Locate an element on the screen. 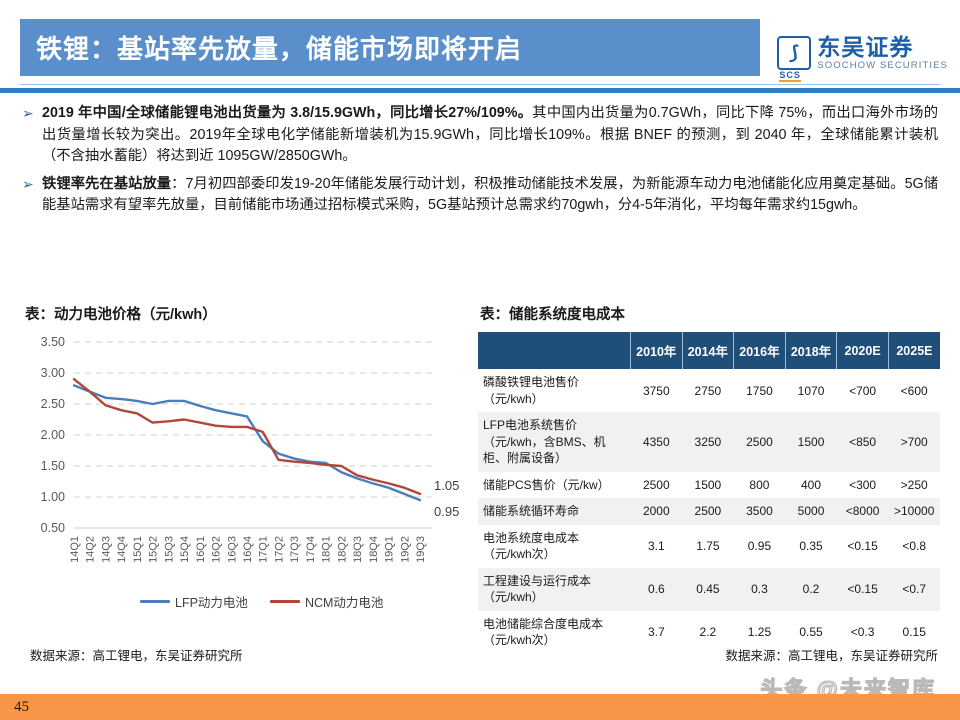 The image size is (960, 720). table-cell: 3.7 is located at coordinates (656, 632).